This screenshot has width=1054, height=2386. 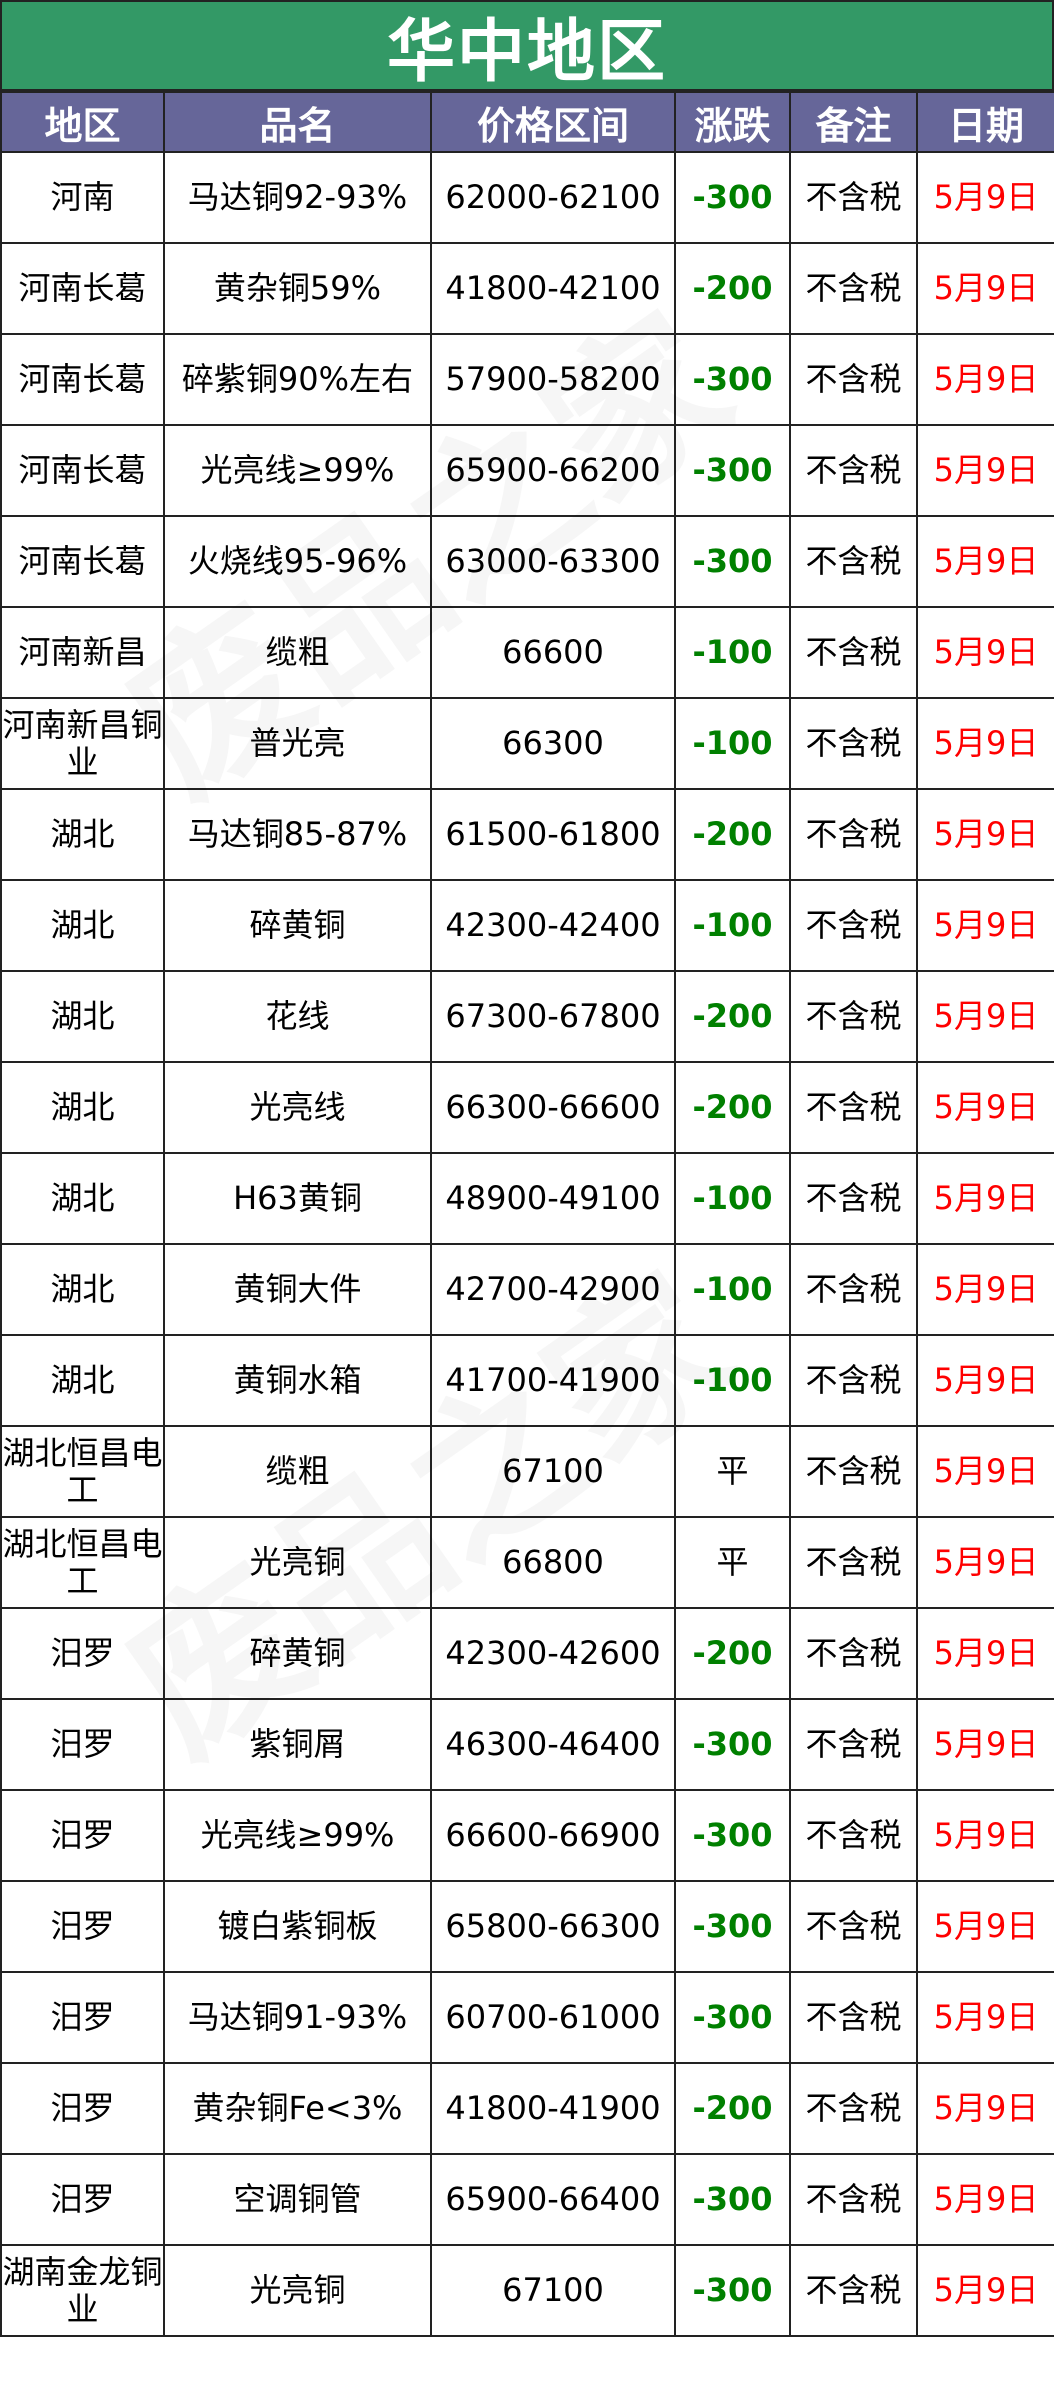 I want to click on table-row: 河南长葛 碎紫铜90%左右 57900-58200 -300 不含税 5月9日, so click(x=527, y=379).